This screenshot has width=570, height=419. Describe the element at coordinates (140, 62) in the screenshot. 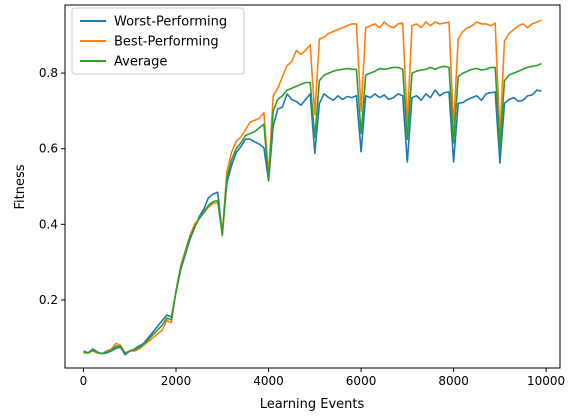

I see `legend-label-3: Average` at that location.